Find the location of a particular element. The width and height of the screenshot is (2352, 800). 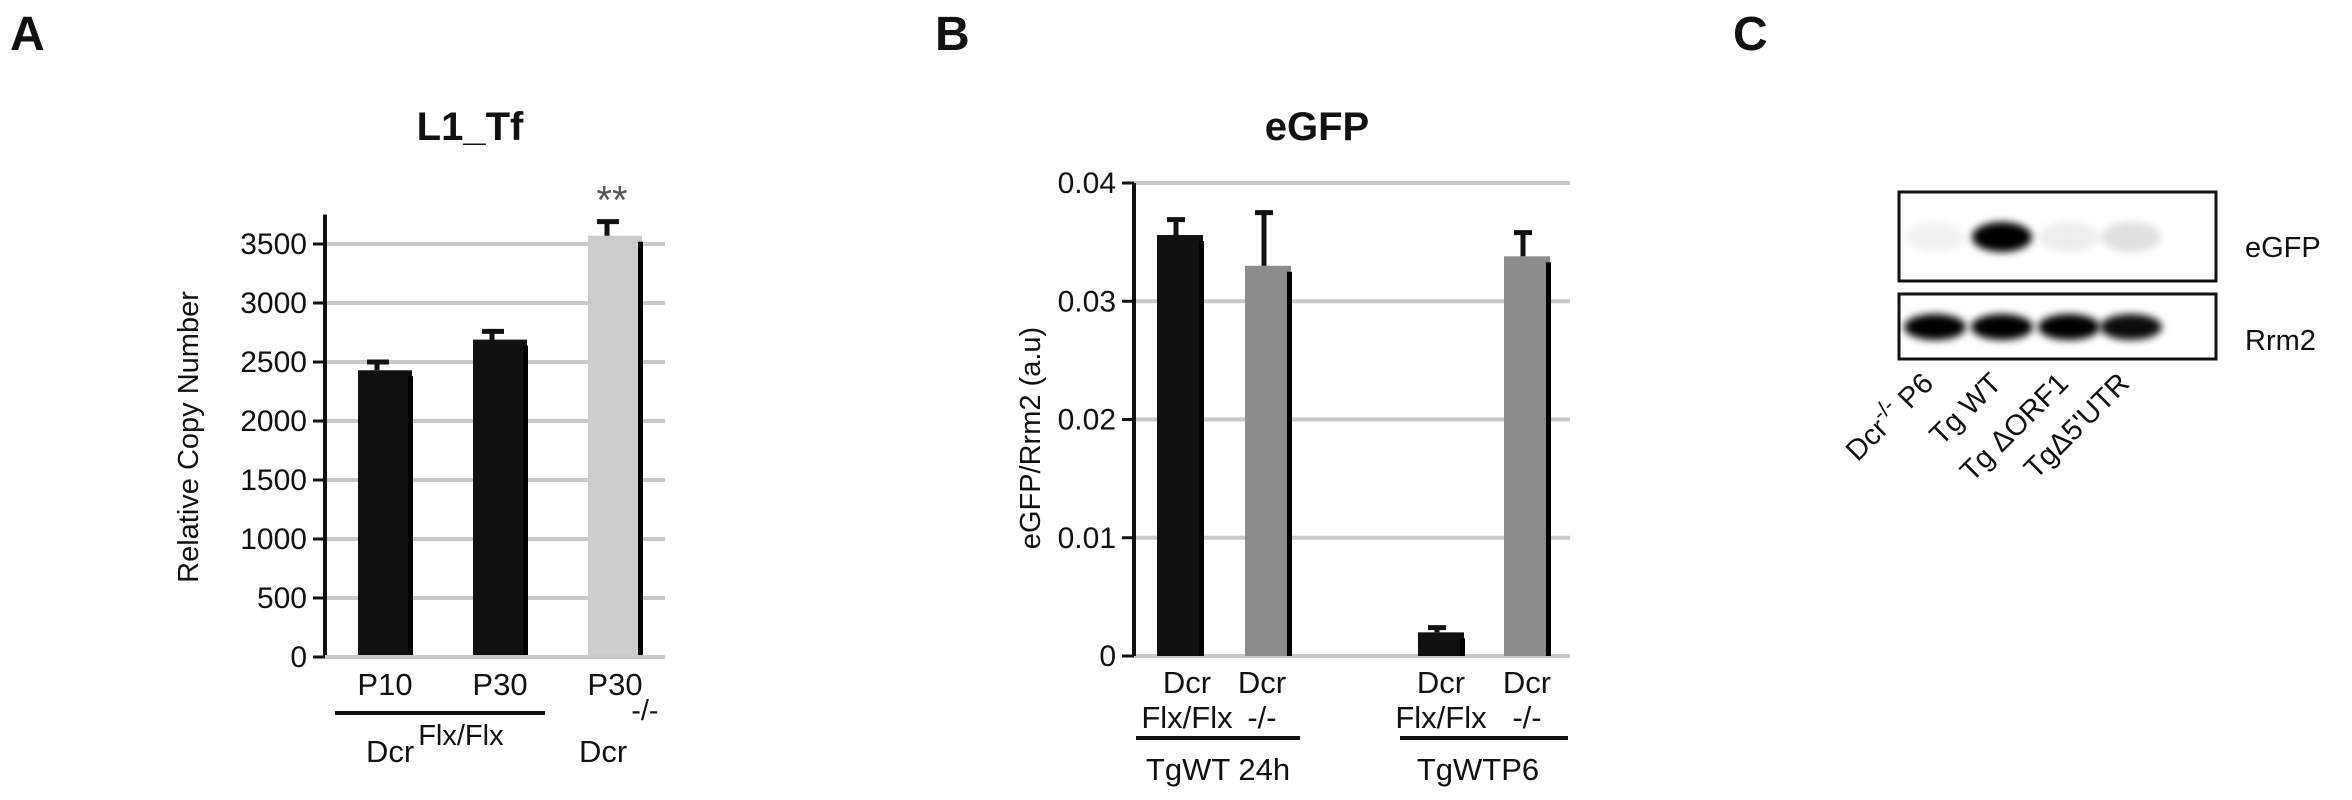

chart-title-b: eGFP is located at coordinates (1317, 127).